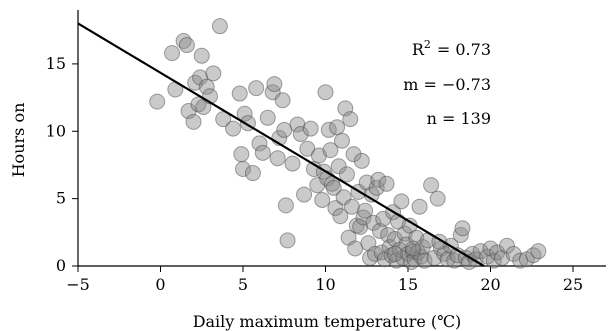 The height and width of the screenshot is (331, 608). What do you see at coordinates (325, 284) in the screenshot?
I see `x-tick-label: 10` at bounding box center [325, 284].